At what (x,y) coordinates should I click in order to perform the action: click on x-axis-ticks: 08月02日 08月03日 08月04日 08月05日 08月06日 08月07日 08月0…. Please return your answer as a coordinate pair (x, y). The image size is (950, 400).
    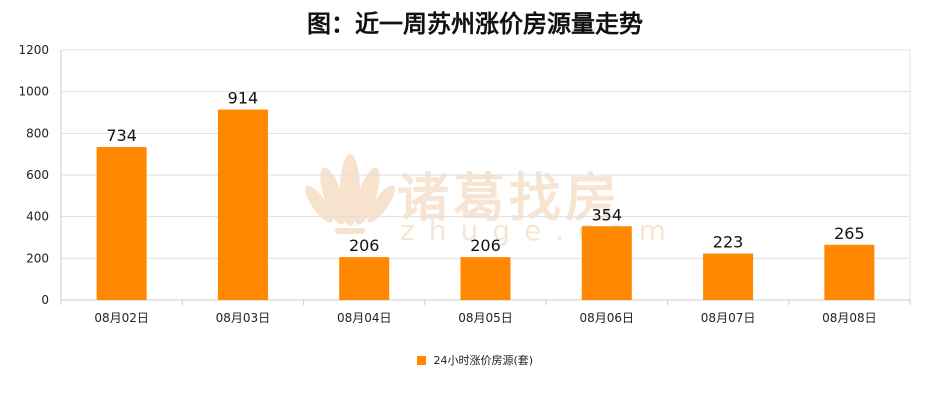
    Looking at the image, I should click on (485, 312).